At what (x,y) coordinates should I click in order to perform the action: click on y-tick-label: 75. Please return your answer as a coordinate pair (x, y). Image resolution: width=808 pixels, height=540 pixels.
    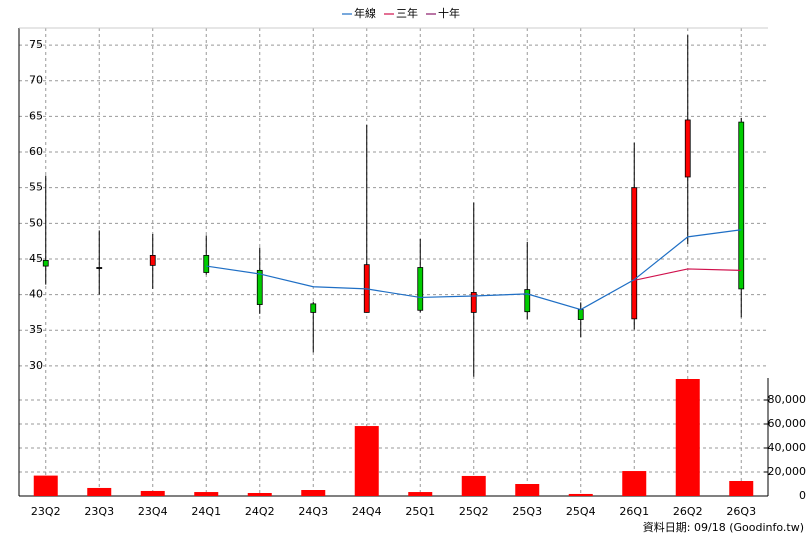
    Looking at the image, I should click on (36, 44).